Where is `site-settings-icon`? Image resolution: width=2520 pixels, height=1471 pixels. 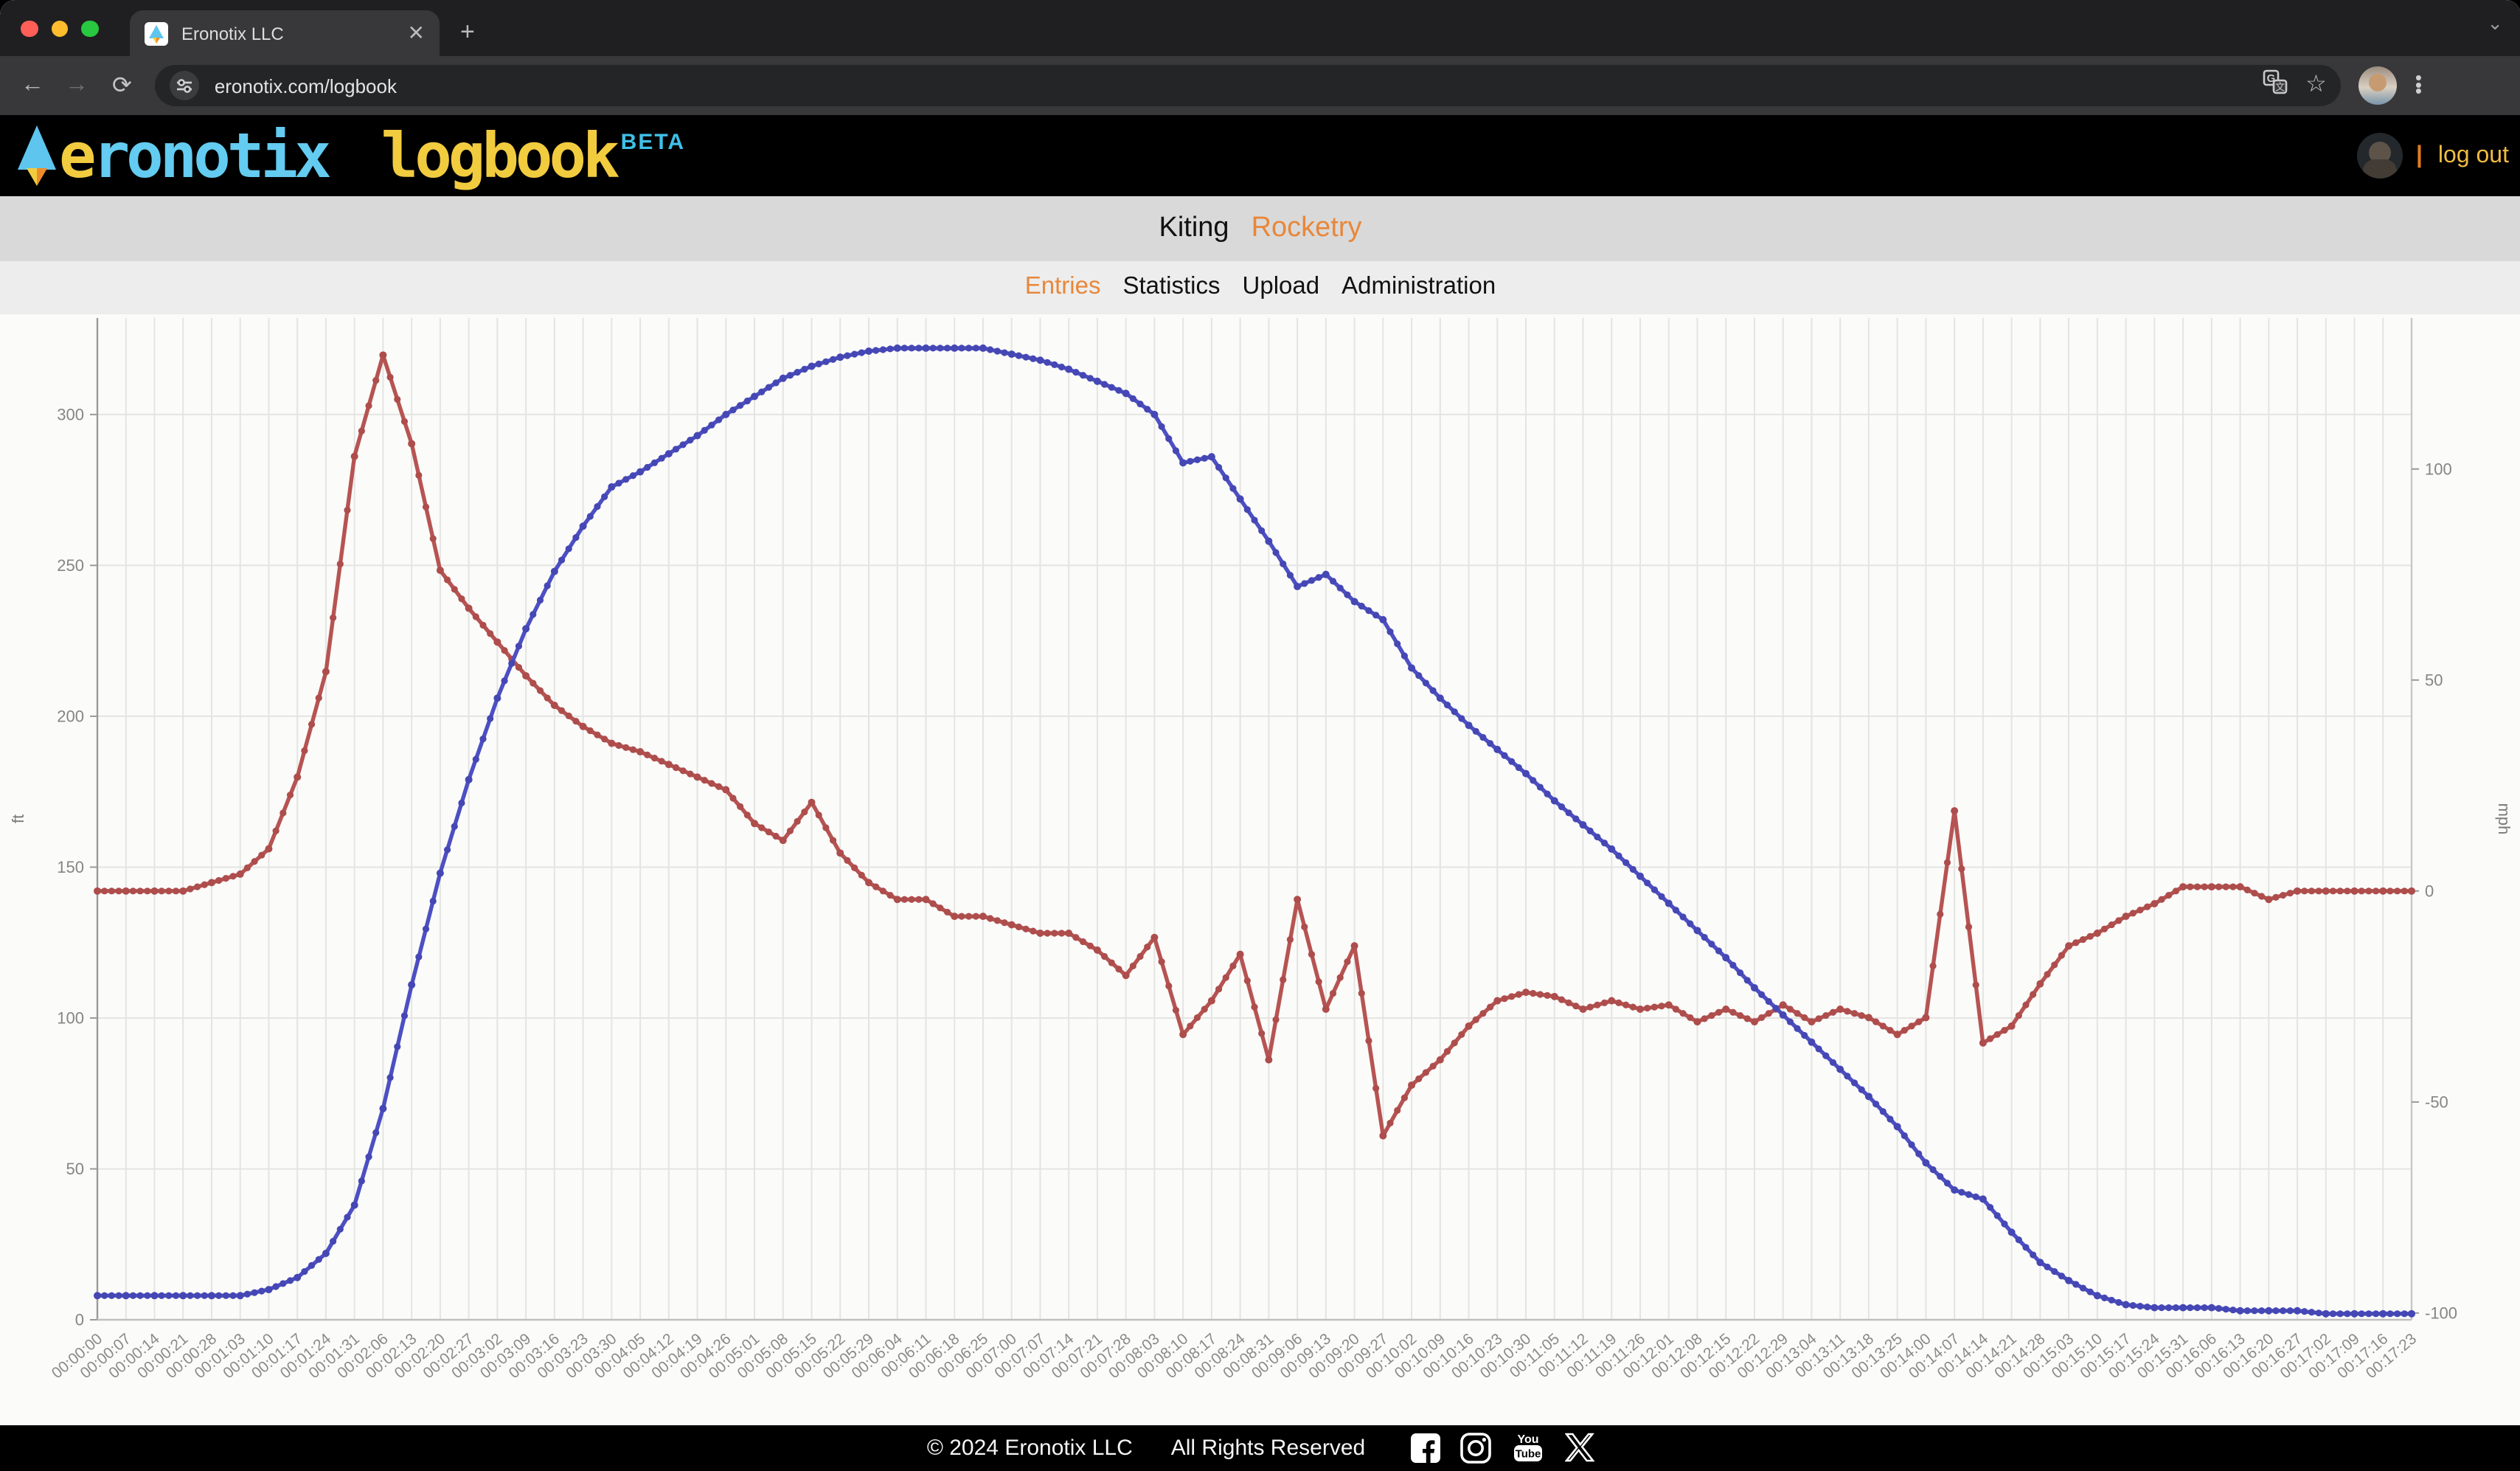
site-settings-icon is located at coordinates (185, 85).